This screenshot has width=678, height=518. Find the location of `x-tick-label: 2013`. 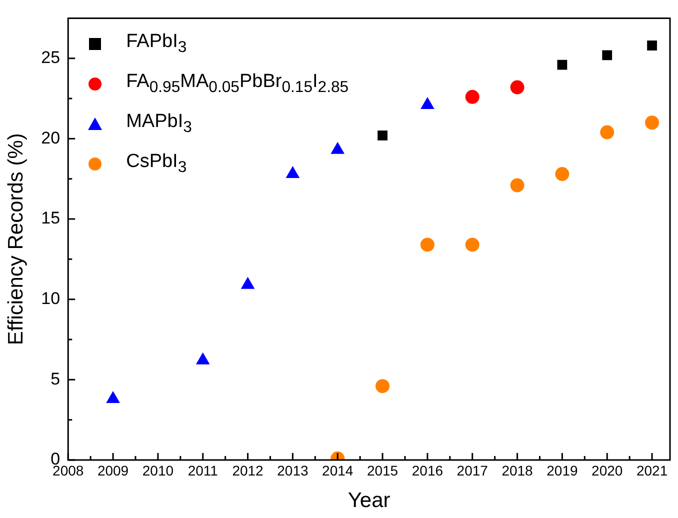

x-tick-label: 2013 is located at coordinates (292, 470).